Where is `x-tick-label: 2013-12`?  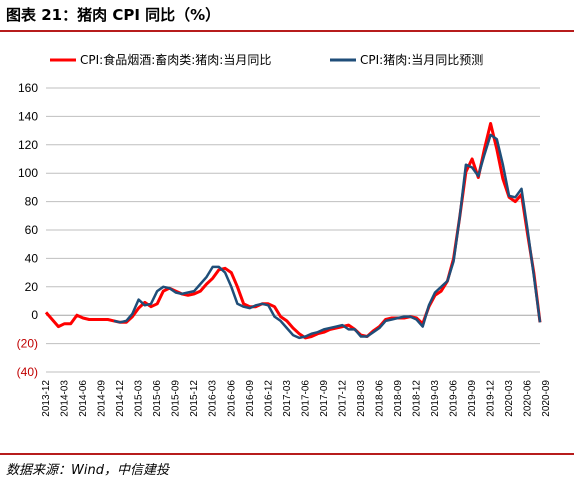
x-tick-label: 2013-12 is located at coordinates (46, 398).